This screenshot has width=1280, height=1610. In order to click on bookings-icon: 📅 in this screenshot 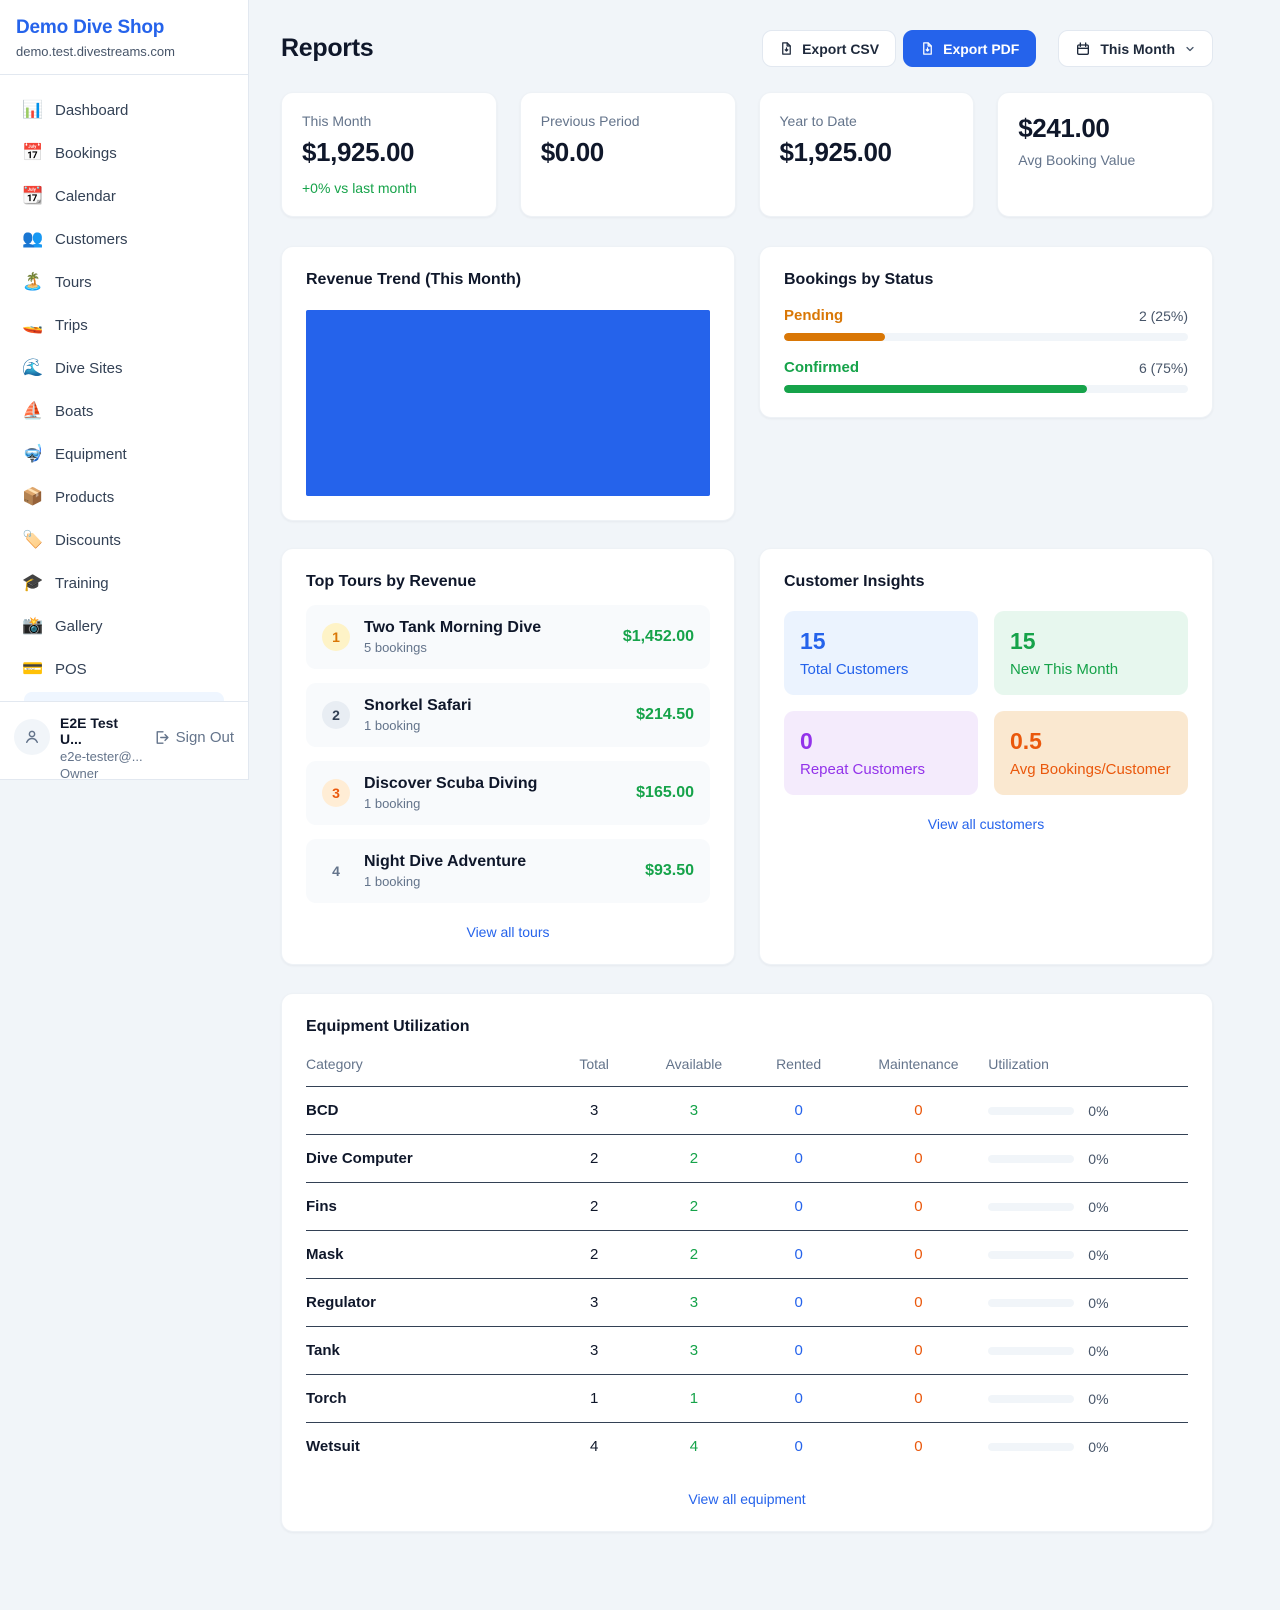, I will do `click(33, 152)`.